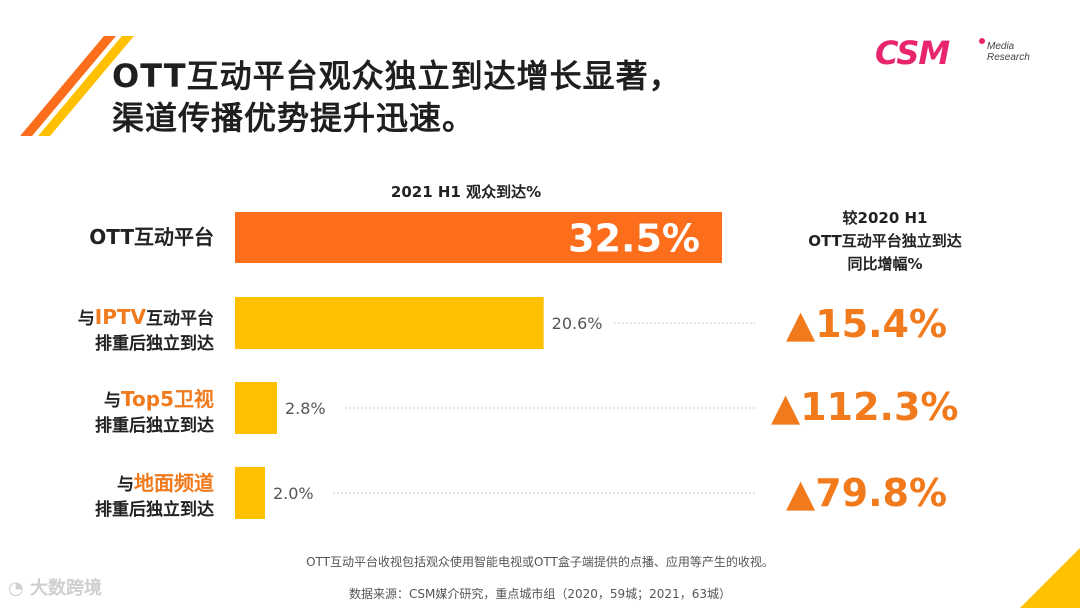 The width and height of the screenshot is (1080, 608). Describe the element at coordinates (397, 76) in the screenshot. I see `title-line-1: OTT互动平台观众独立到达增长显著，` at that location.